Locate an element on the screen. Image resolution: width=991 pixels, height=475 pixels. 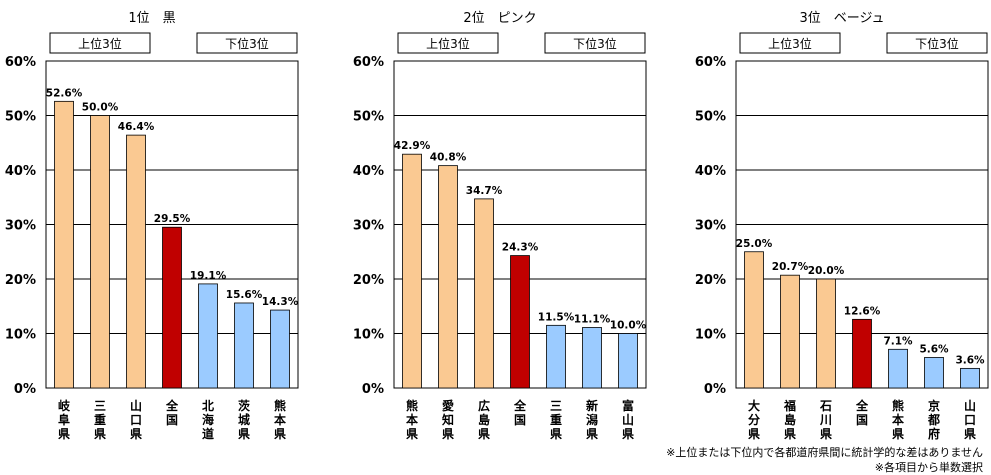
data-label: 52.6% is located at coordinates (64, 93).